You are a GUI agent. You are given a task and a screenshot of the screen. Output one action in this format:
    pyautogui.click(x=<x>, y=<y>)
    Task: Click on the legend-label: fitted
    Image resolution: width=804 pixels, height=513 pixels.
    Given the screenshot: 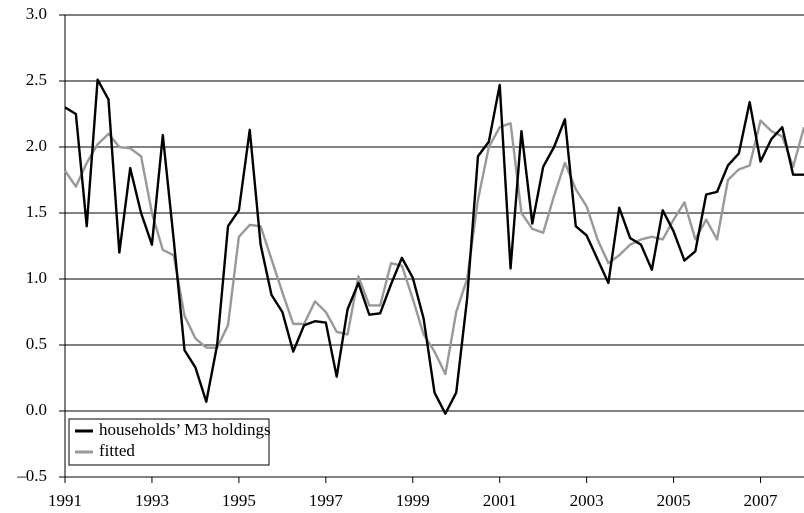 What is the action you would take?
    pyautogui.click(x=117, y=450)
    